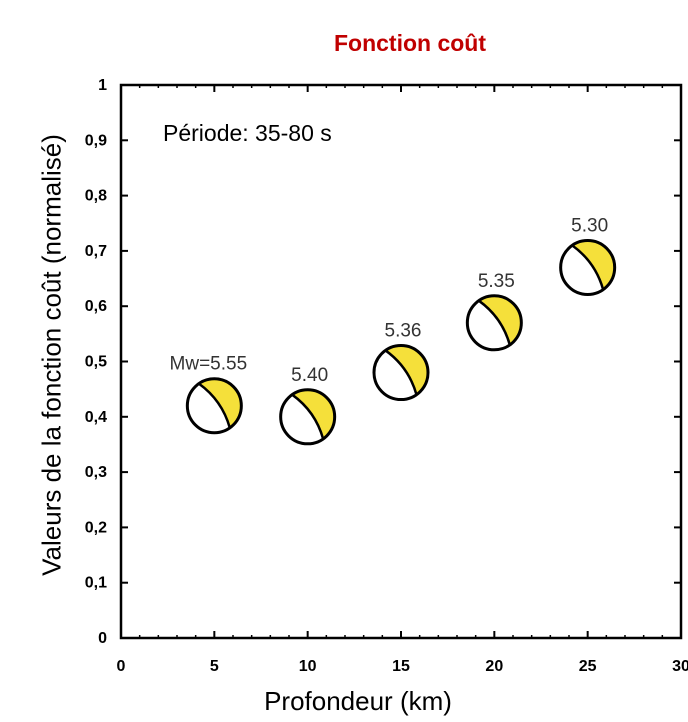 This screenshot has width=688, height=722. What do you see at coordinates (680, 666) in the screenshot?
I see `x-tick-label: 30` at bounding box center [680, 666].